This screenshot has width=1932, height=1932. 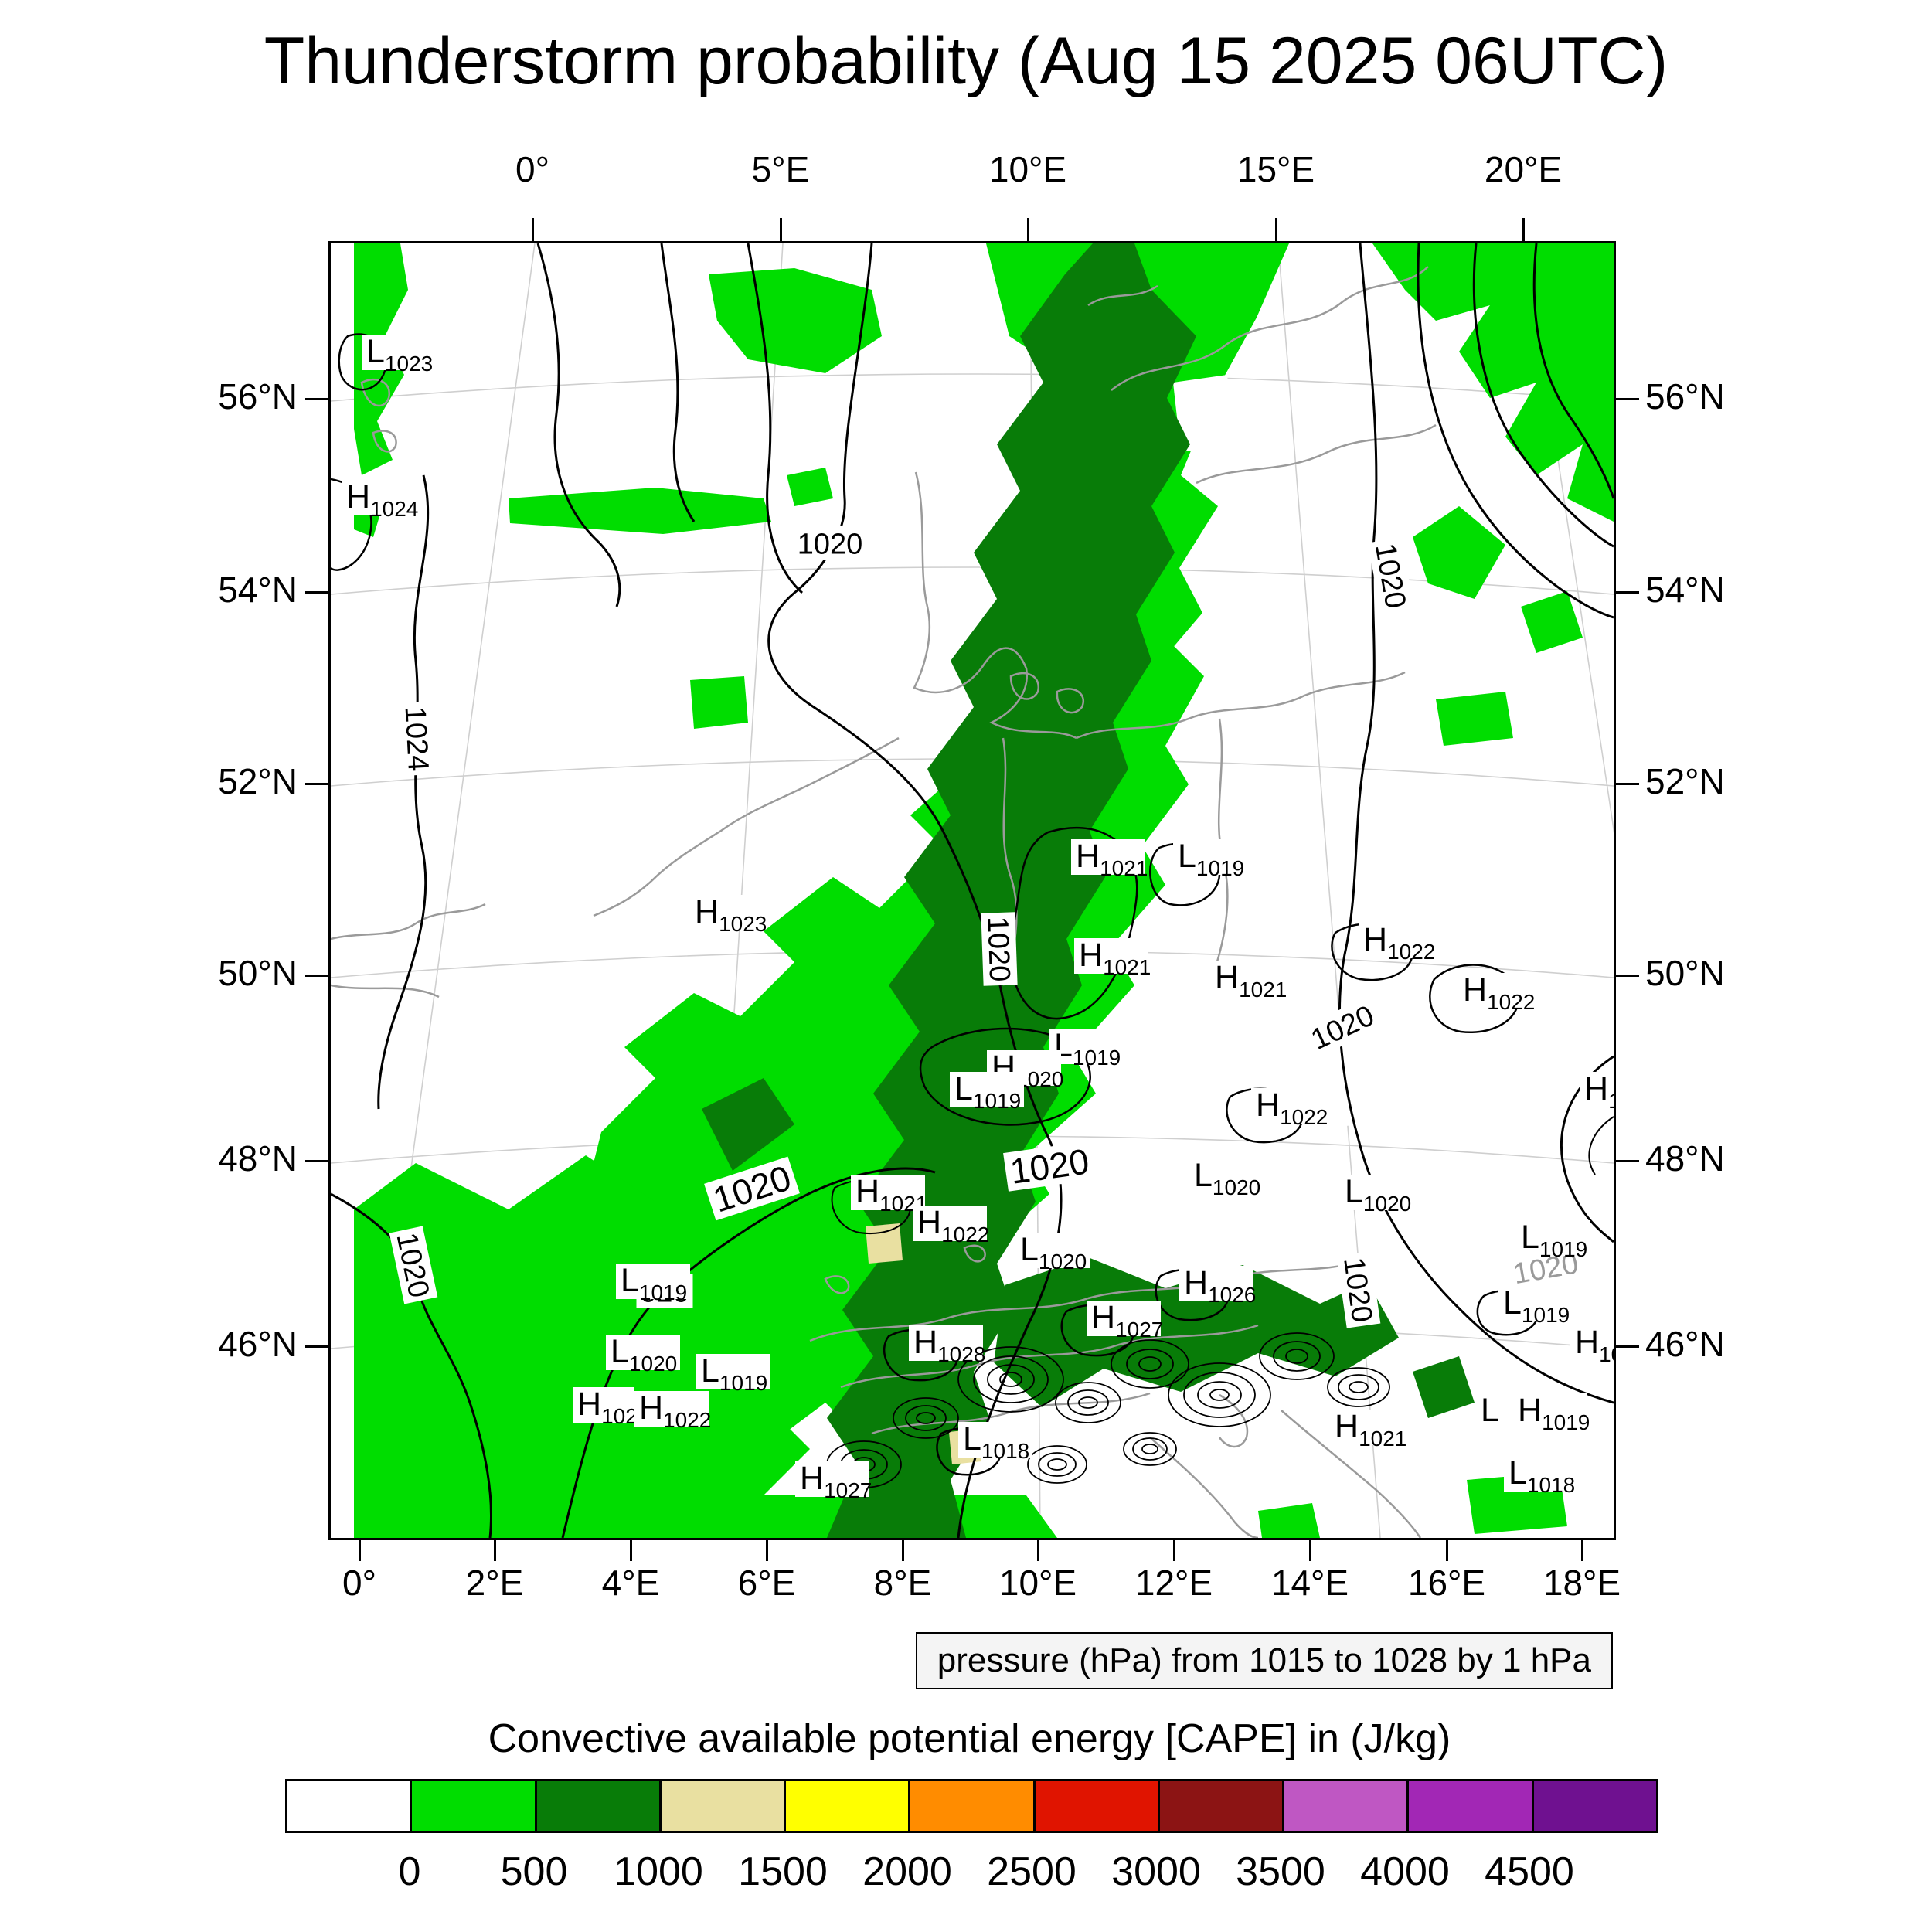 I want to click on axis-label-left: 46°N, so click(x=258, y=1344).